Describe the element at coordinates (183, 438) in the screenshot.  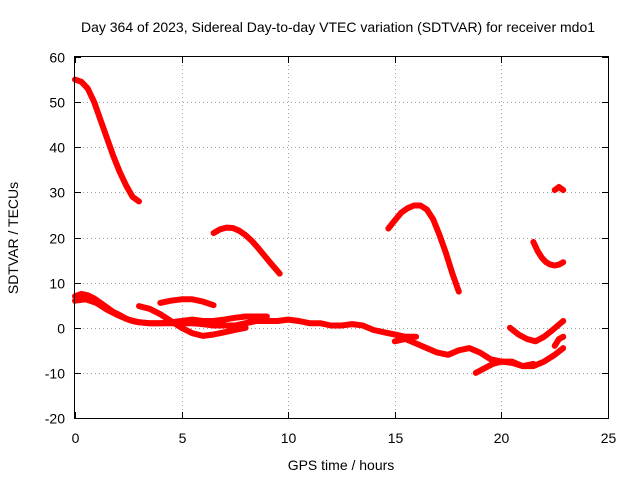
I see `x-tick-label: 5` at that location.